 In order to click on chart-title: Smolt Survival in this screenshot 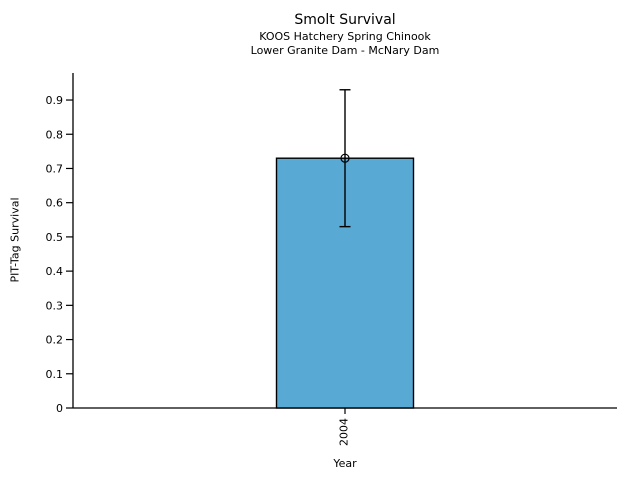, I will do `click(345, 20)`.